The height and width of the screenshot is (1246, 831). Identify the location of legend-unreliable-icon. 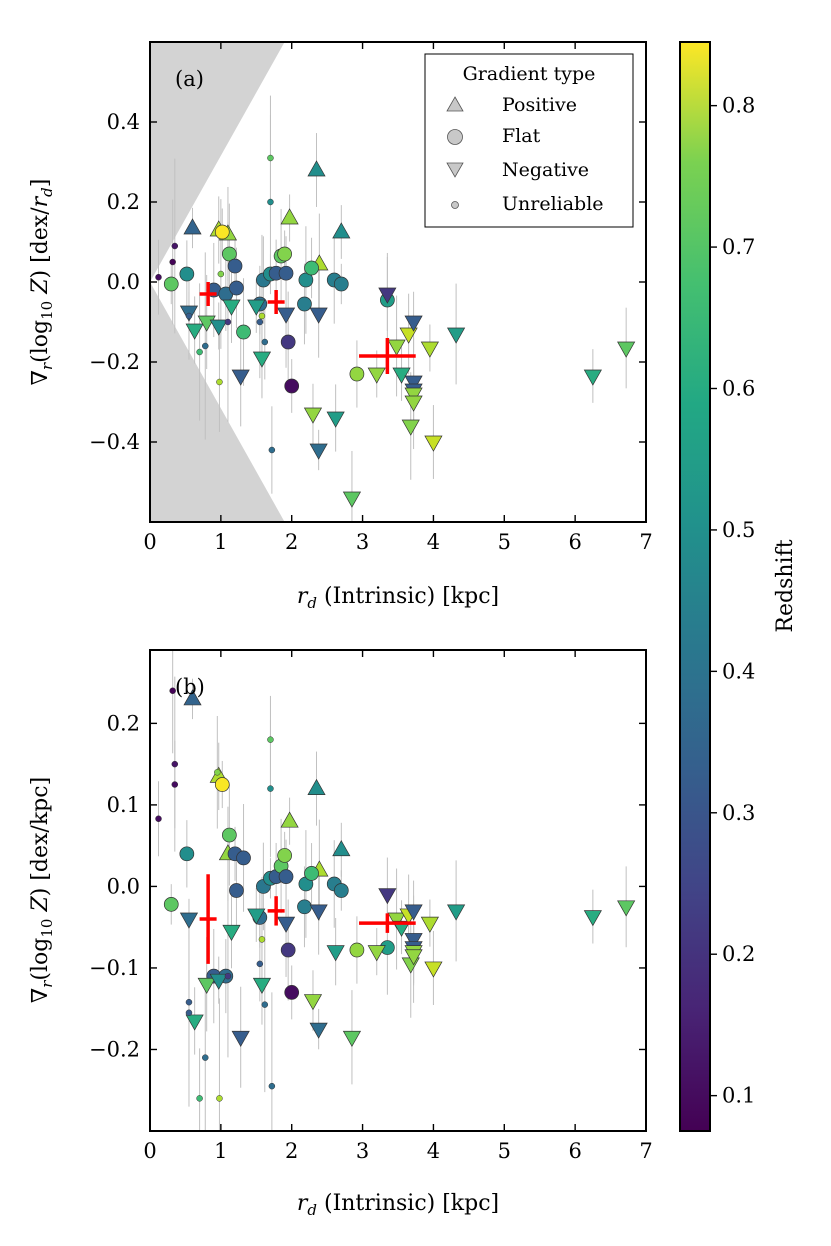
(455, 205).